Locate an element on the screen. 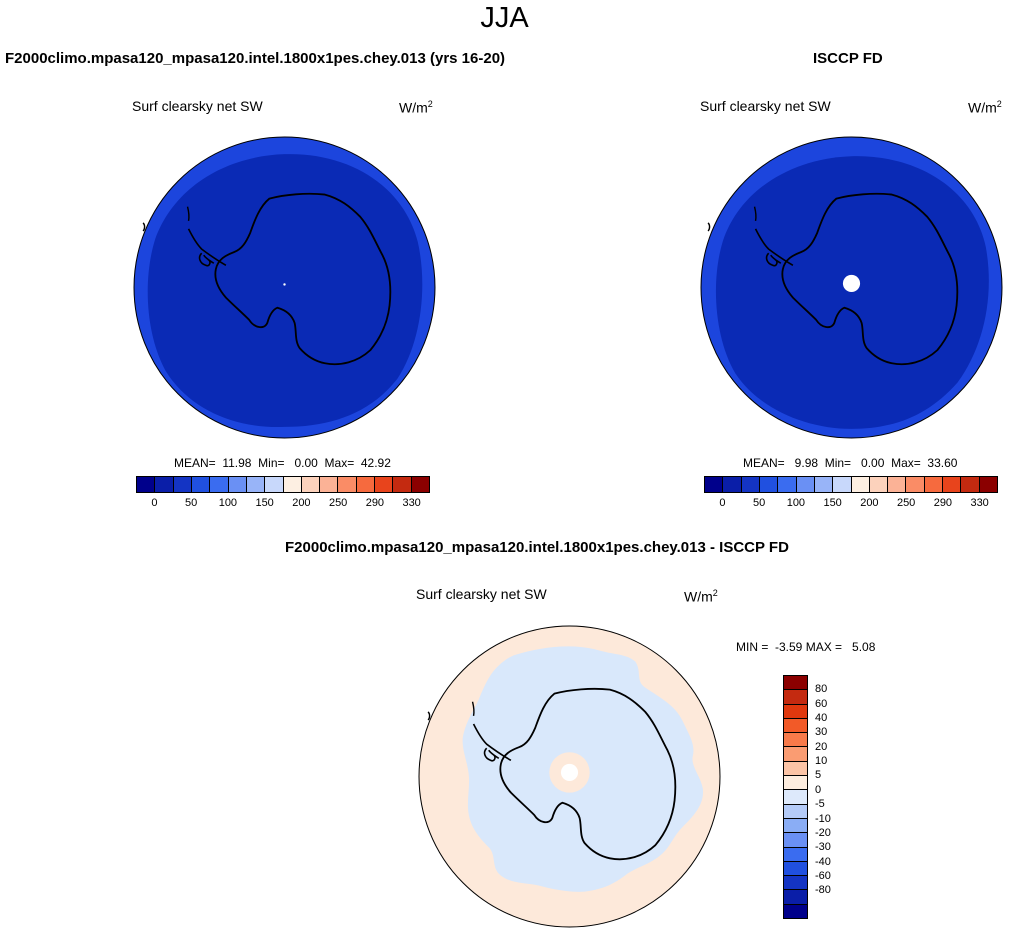  obs-colorbar-tick-label: 0 is located at coordinates (722, 503).